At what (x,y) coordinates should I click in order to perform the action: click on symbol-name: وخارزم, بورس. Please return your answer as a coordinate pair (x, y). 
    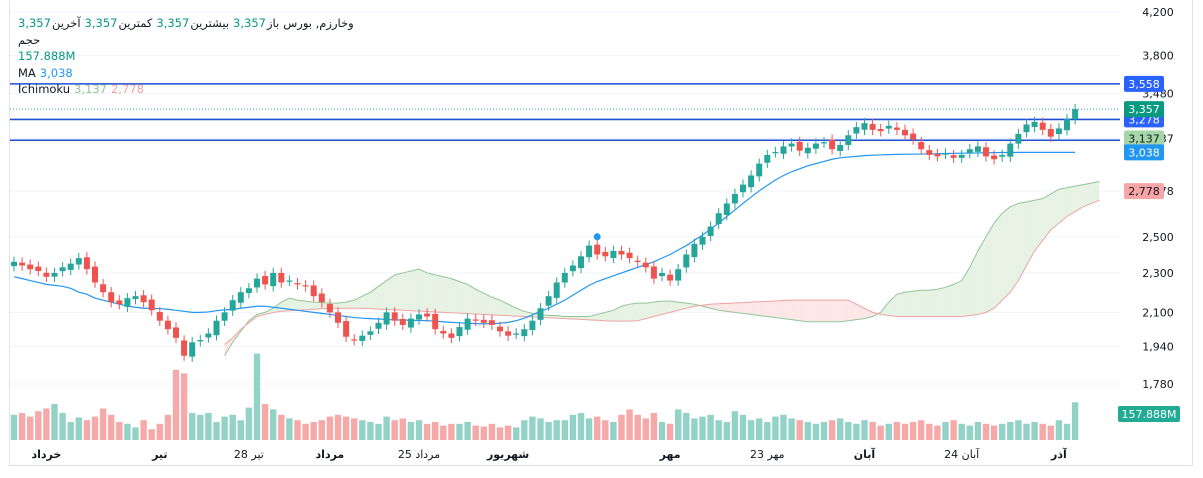
    Looking at the image, I should click on (318, 23).